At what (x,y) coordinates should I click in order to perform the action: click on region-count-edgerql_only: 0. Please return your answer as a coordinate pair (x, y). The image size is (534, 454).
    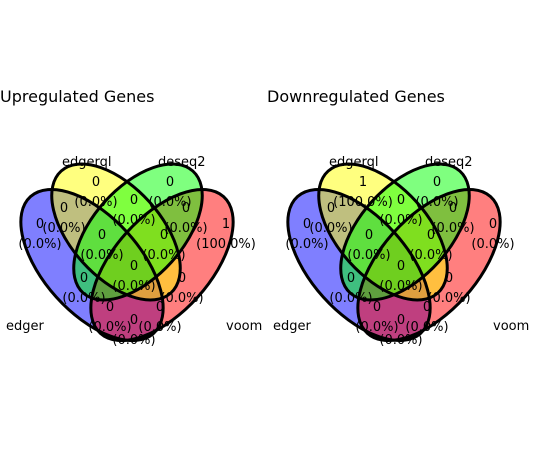
    Looking at the image, I should click on (96, 182).